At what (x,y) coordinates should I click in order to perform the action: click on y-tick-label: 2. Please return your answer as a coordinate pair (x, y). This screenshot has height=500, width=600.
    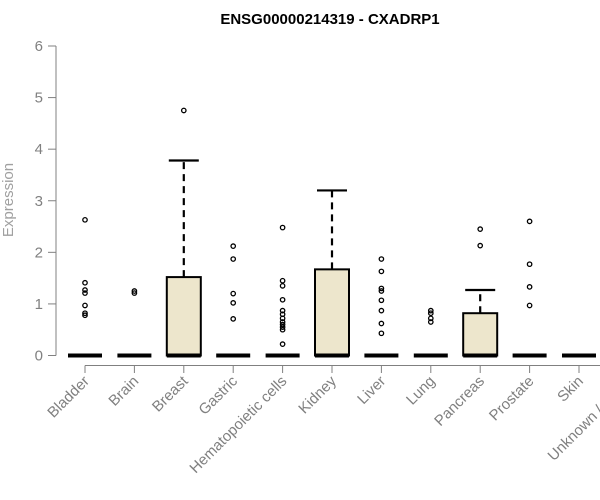
    Looking at the image, I should click on (39, 252).